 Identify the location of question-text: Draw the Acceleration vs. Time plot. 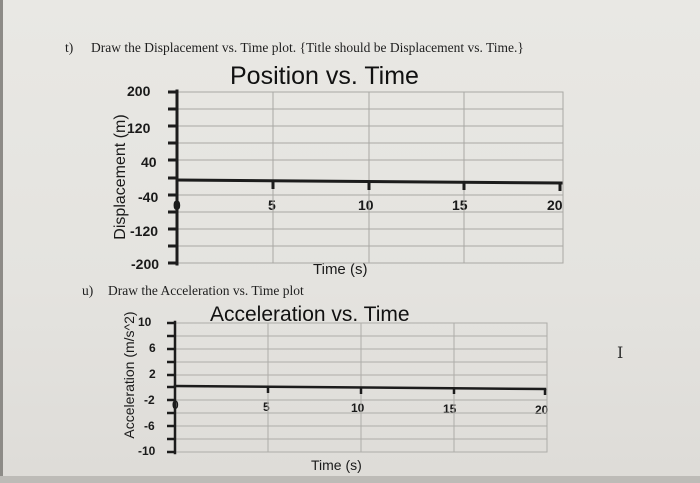
(206, 290).